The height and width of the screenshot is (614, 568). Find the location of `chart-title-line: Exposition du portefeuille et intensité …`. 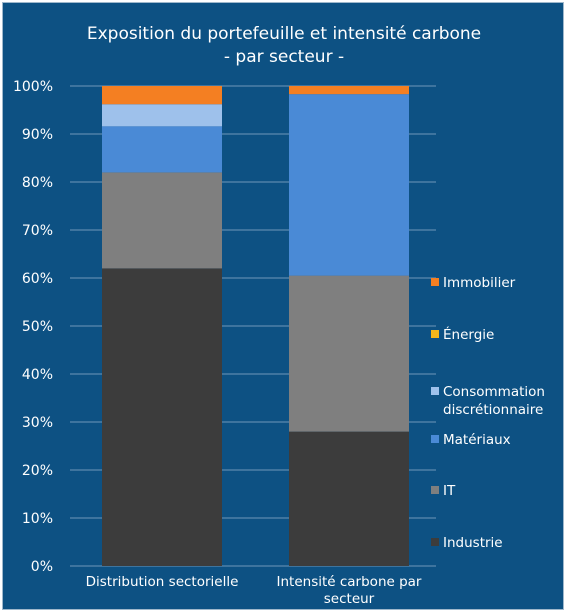

chart-title-line: Exposition du portefeuille et intensité … is located at coordinates (284, 34).